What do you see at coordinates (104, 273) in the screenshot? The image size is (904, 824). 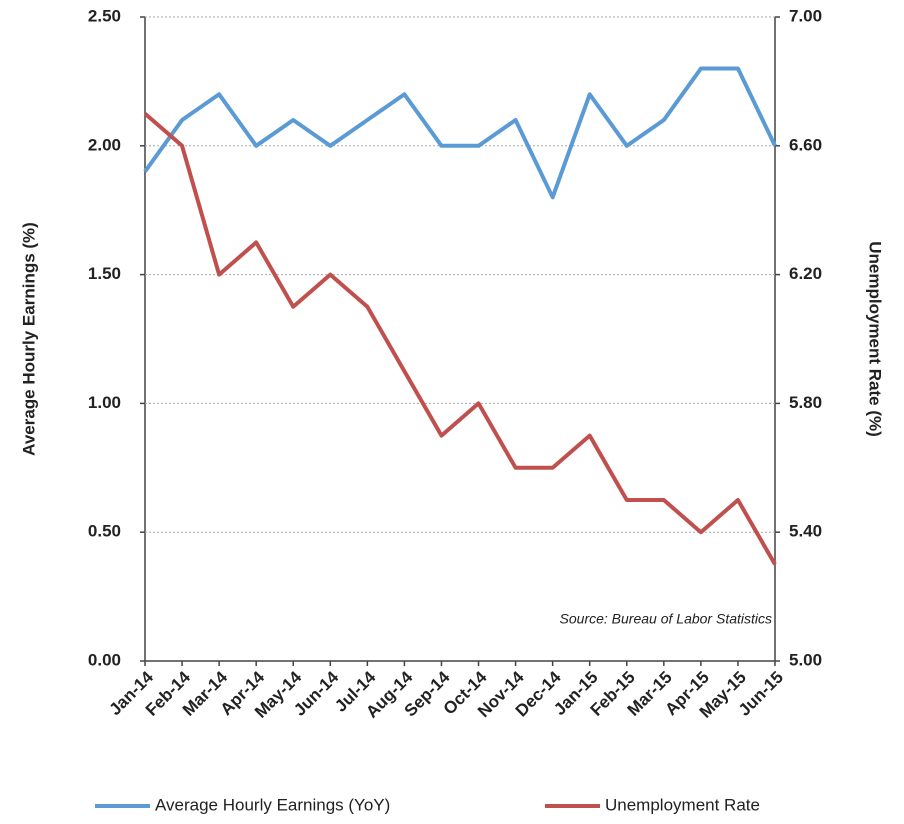 I see `y-tick-label: 1.50` at bounding box center [104, 273].